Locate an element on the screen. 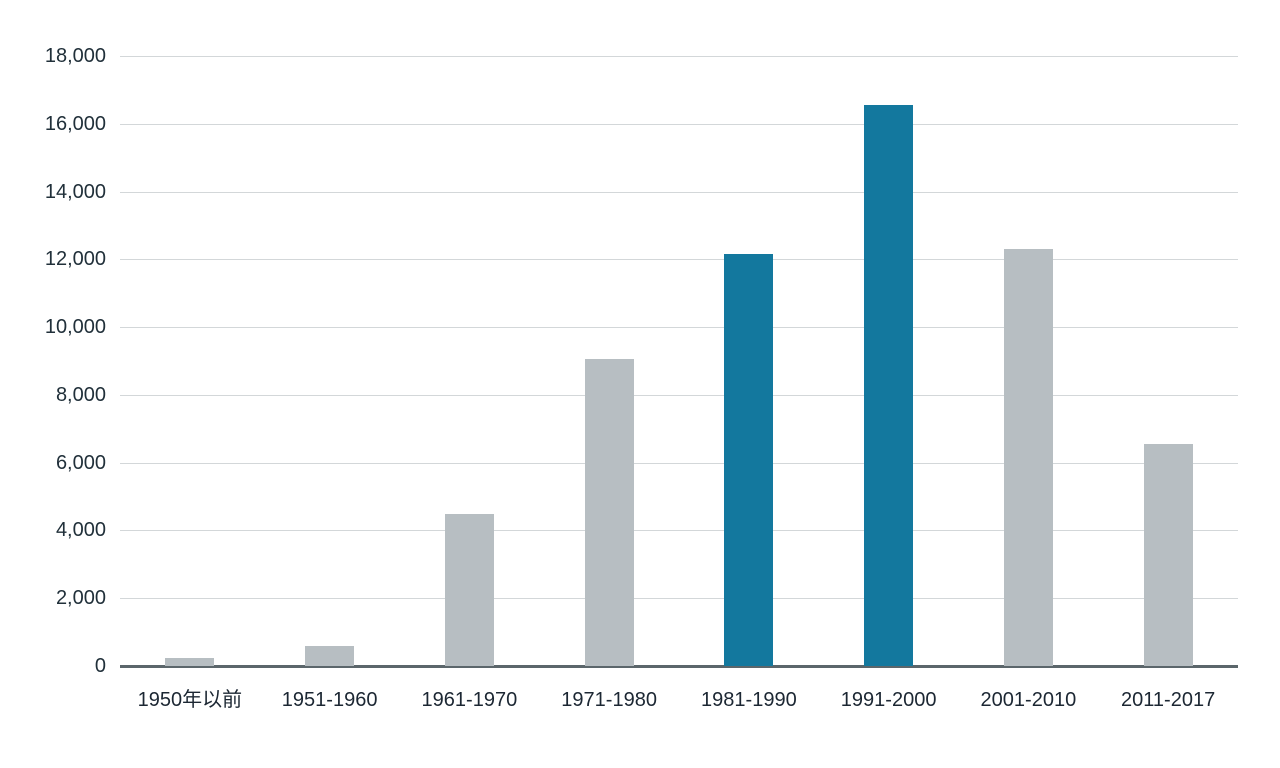  x-axis-tick-label: 1961-1970 is located at coordinates (469, 700).